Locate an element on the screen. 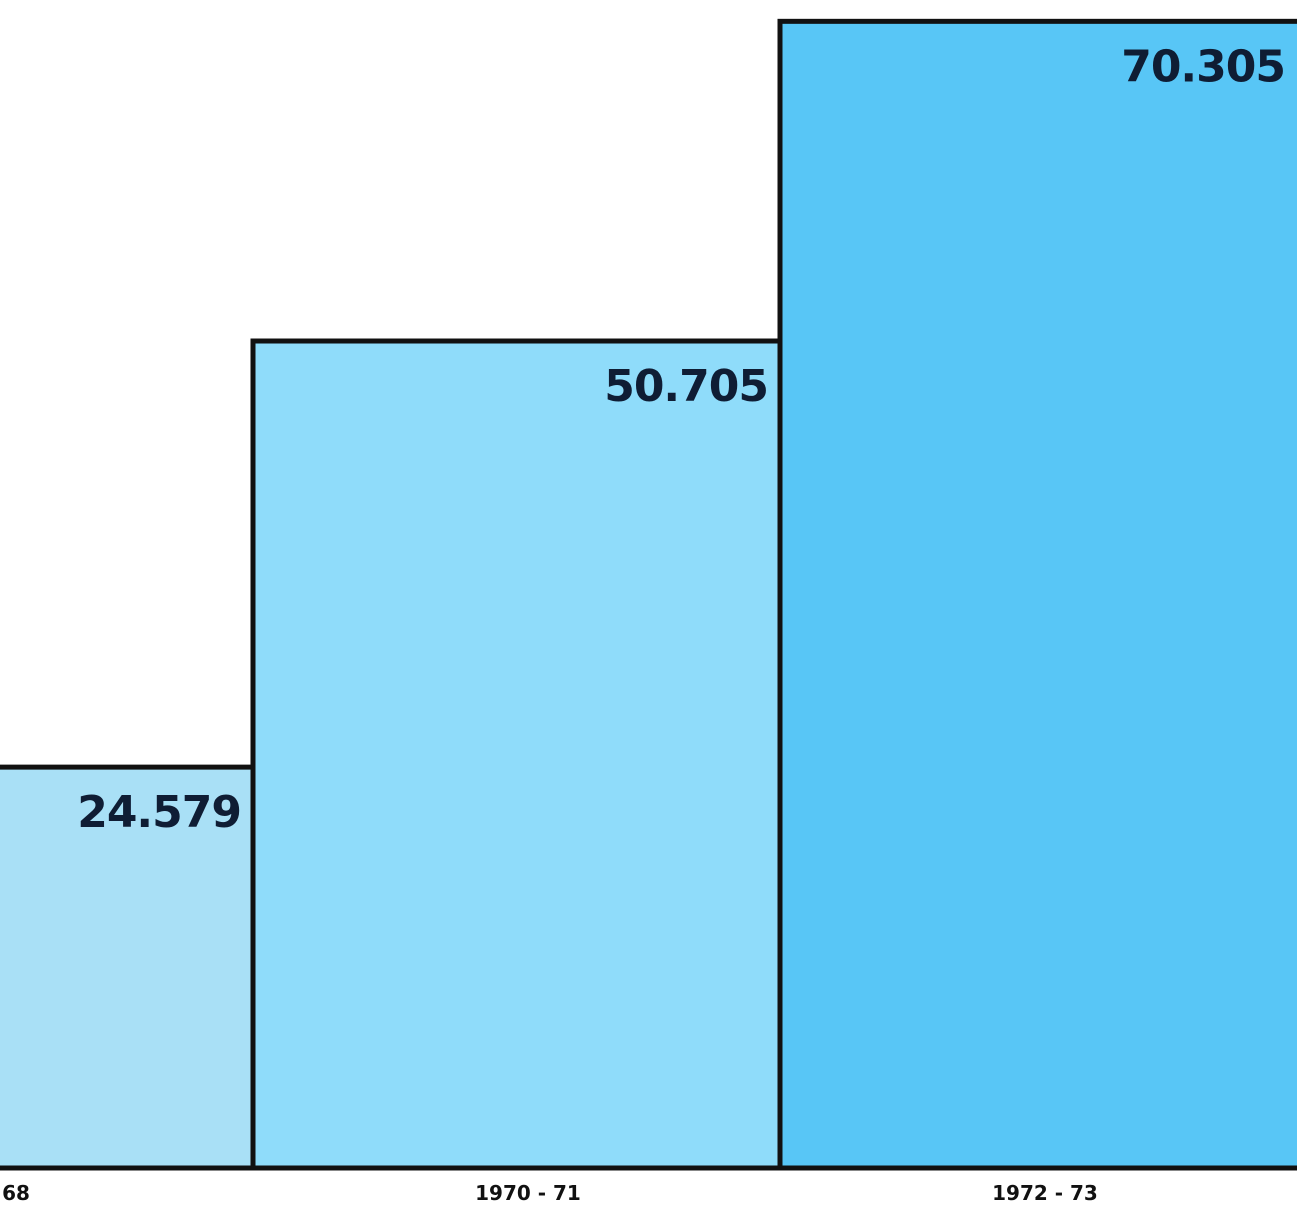  bar-value-label-2: 50.705 is located at coordinates (686, 386).